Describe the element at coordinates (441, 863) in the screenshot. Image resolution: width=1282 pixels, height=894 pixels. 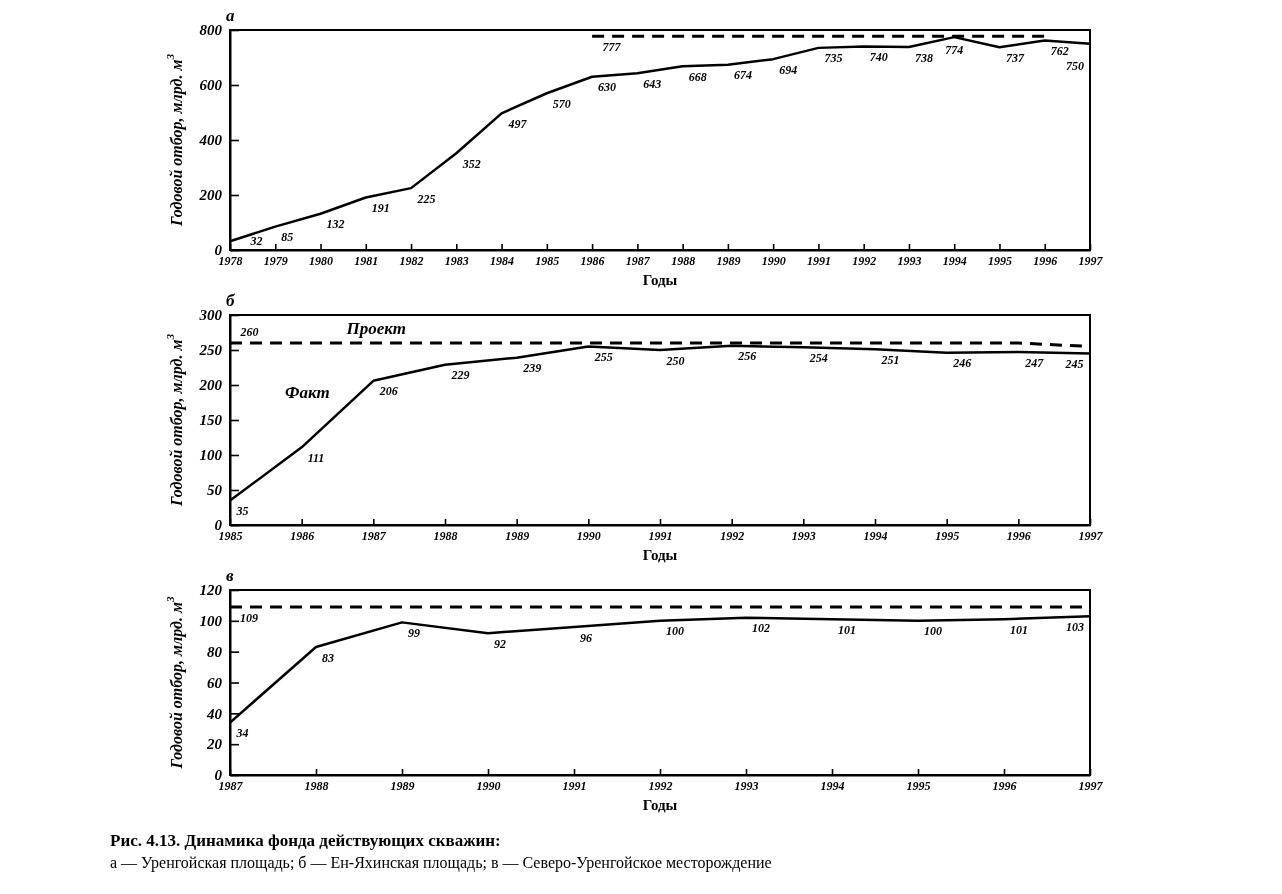
I see `text: а — Уренгойская площадь; б — Ен-Яхинская площадь; в — Северо-Уренгойское месторождение` at that location.